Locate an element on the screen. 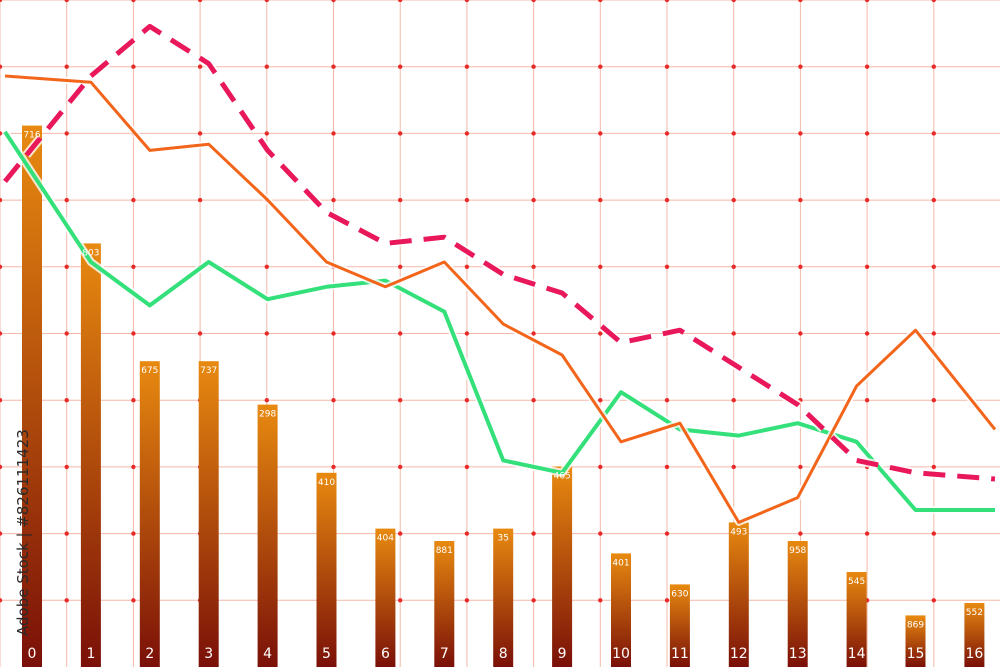  bar-value-label: 869 is located at coordinates (915, 625).